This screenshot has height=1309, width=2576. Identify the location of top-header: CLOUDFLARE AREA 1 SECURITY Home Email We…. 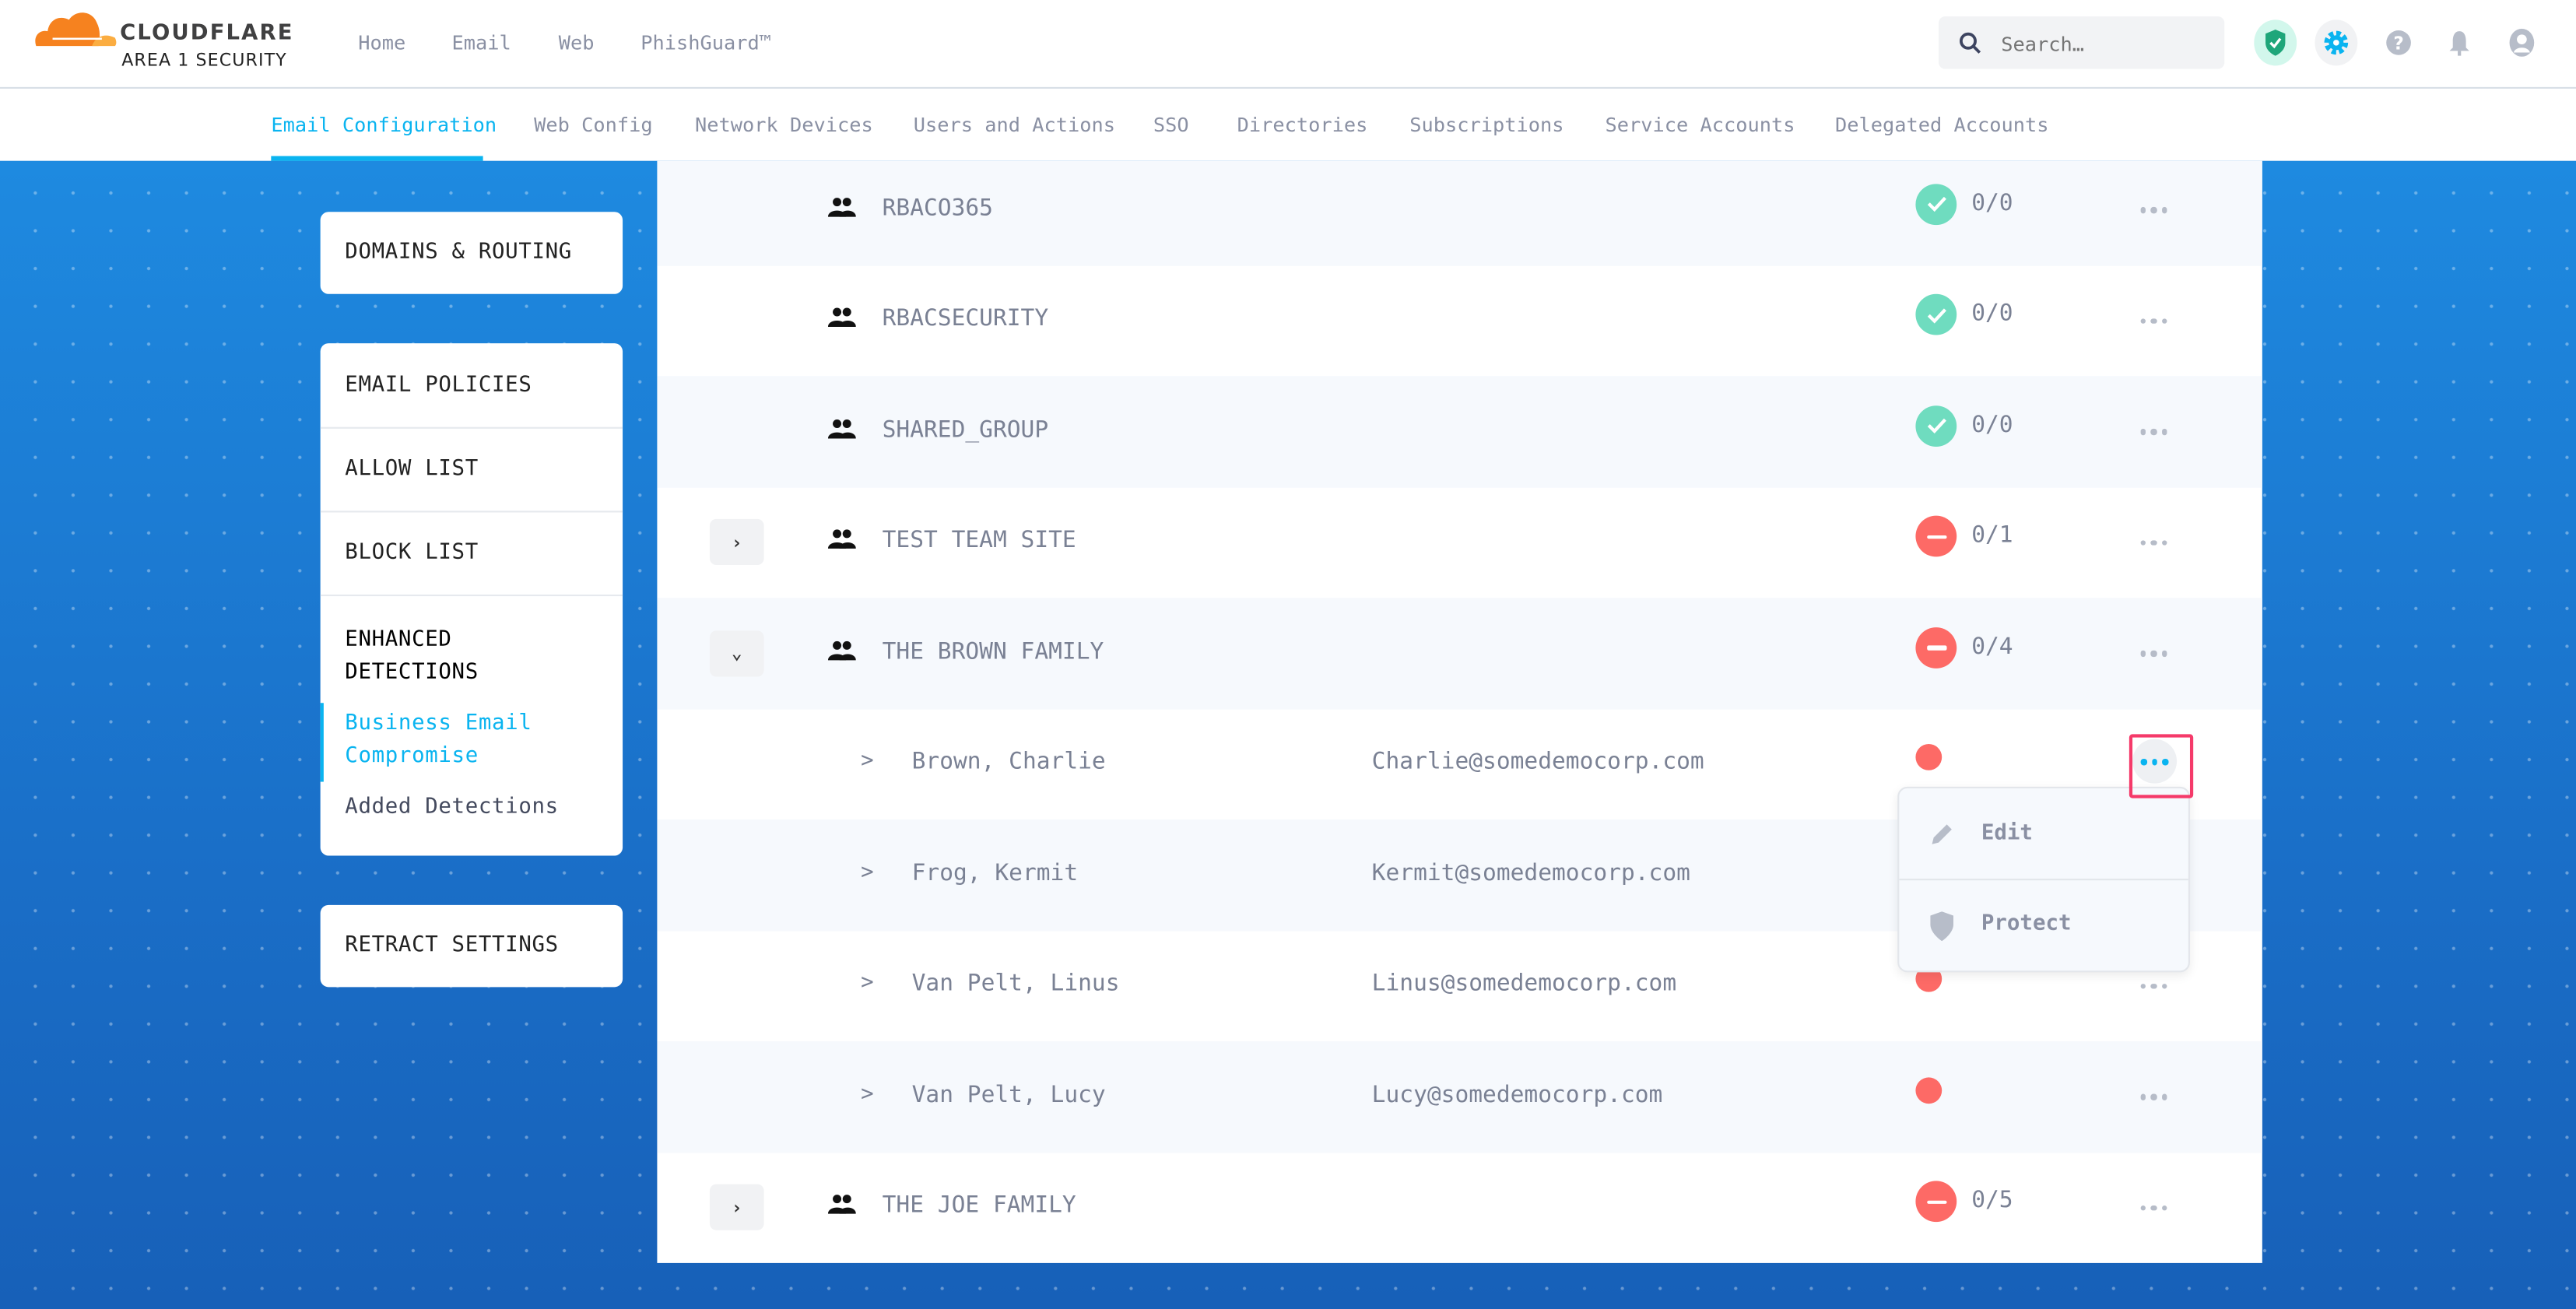
(1288, 44).